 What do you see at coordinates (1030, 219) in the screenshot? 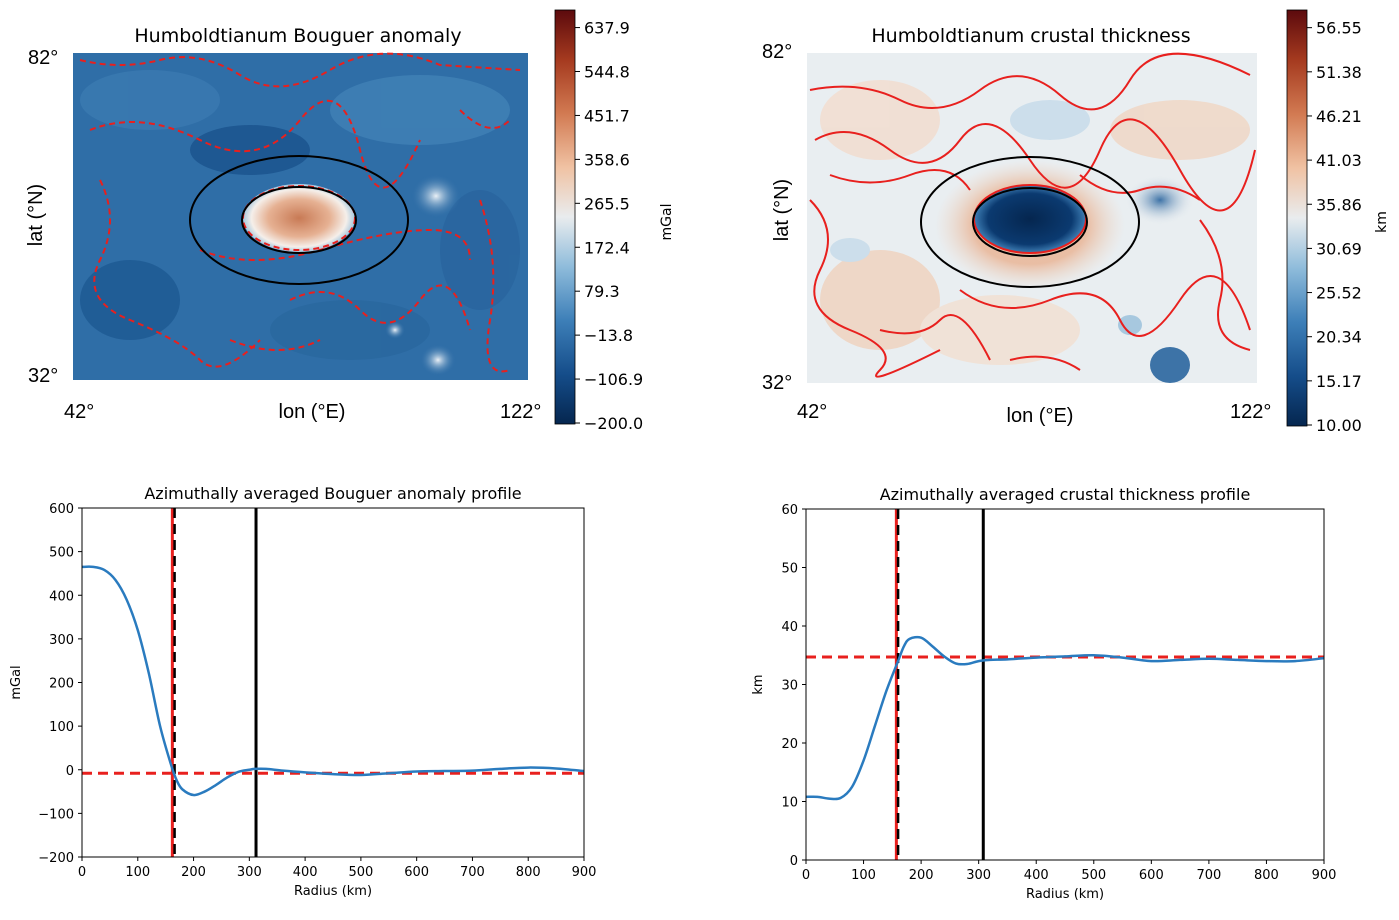
I see `thickness-anomaly-center` at bounding box center [1030, 219].